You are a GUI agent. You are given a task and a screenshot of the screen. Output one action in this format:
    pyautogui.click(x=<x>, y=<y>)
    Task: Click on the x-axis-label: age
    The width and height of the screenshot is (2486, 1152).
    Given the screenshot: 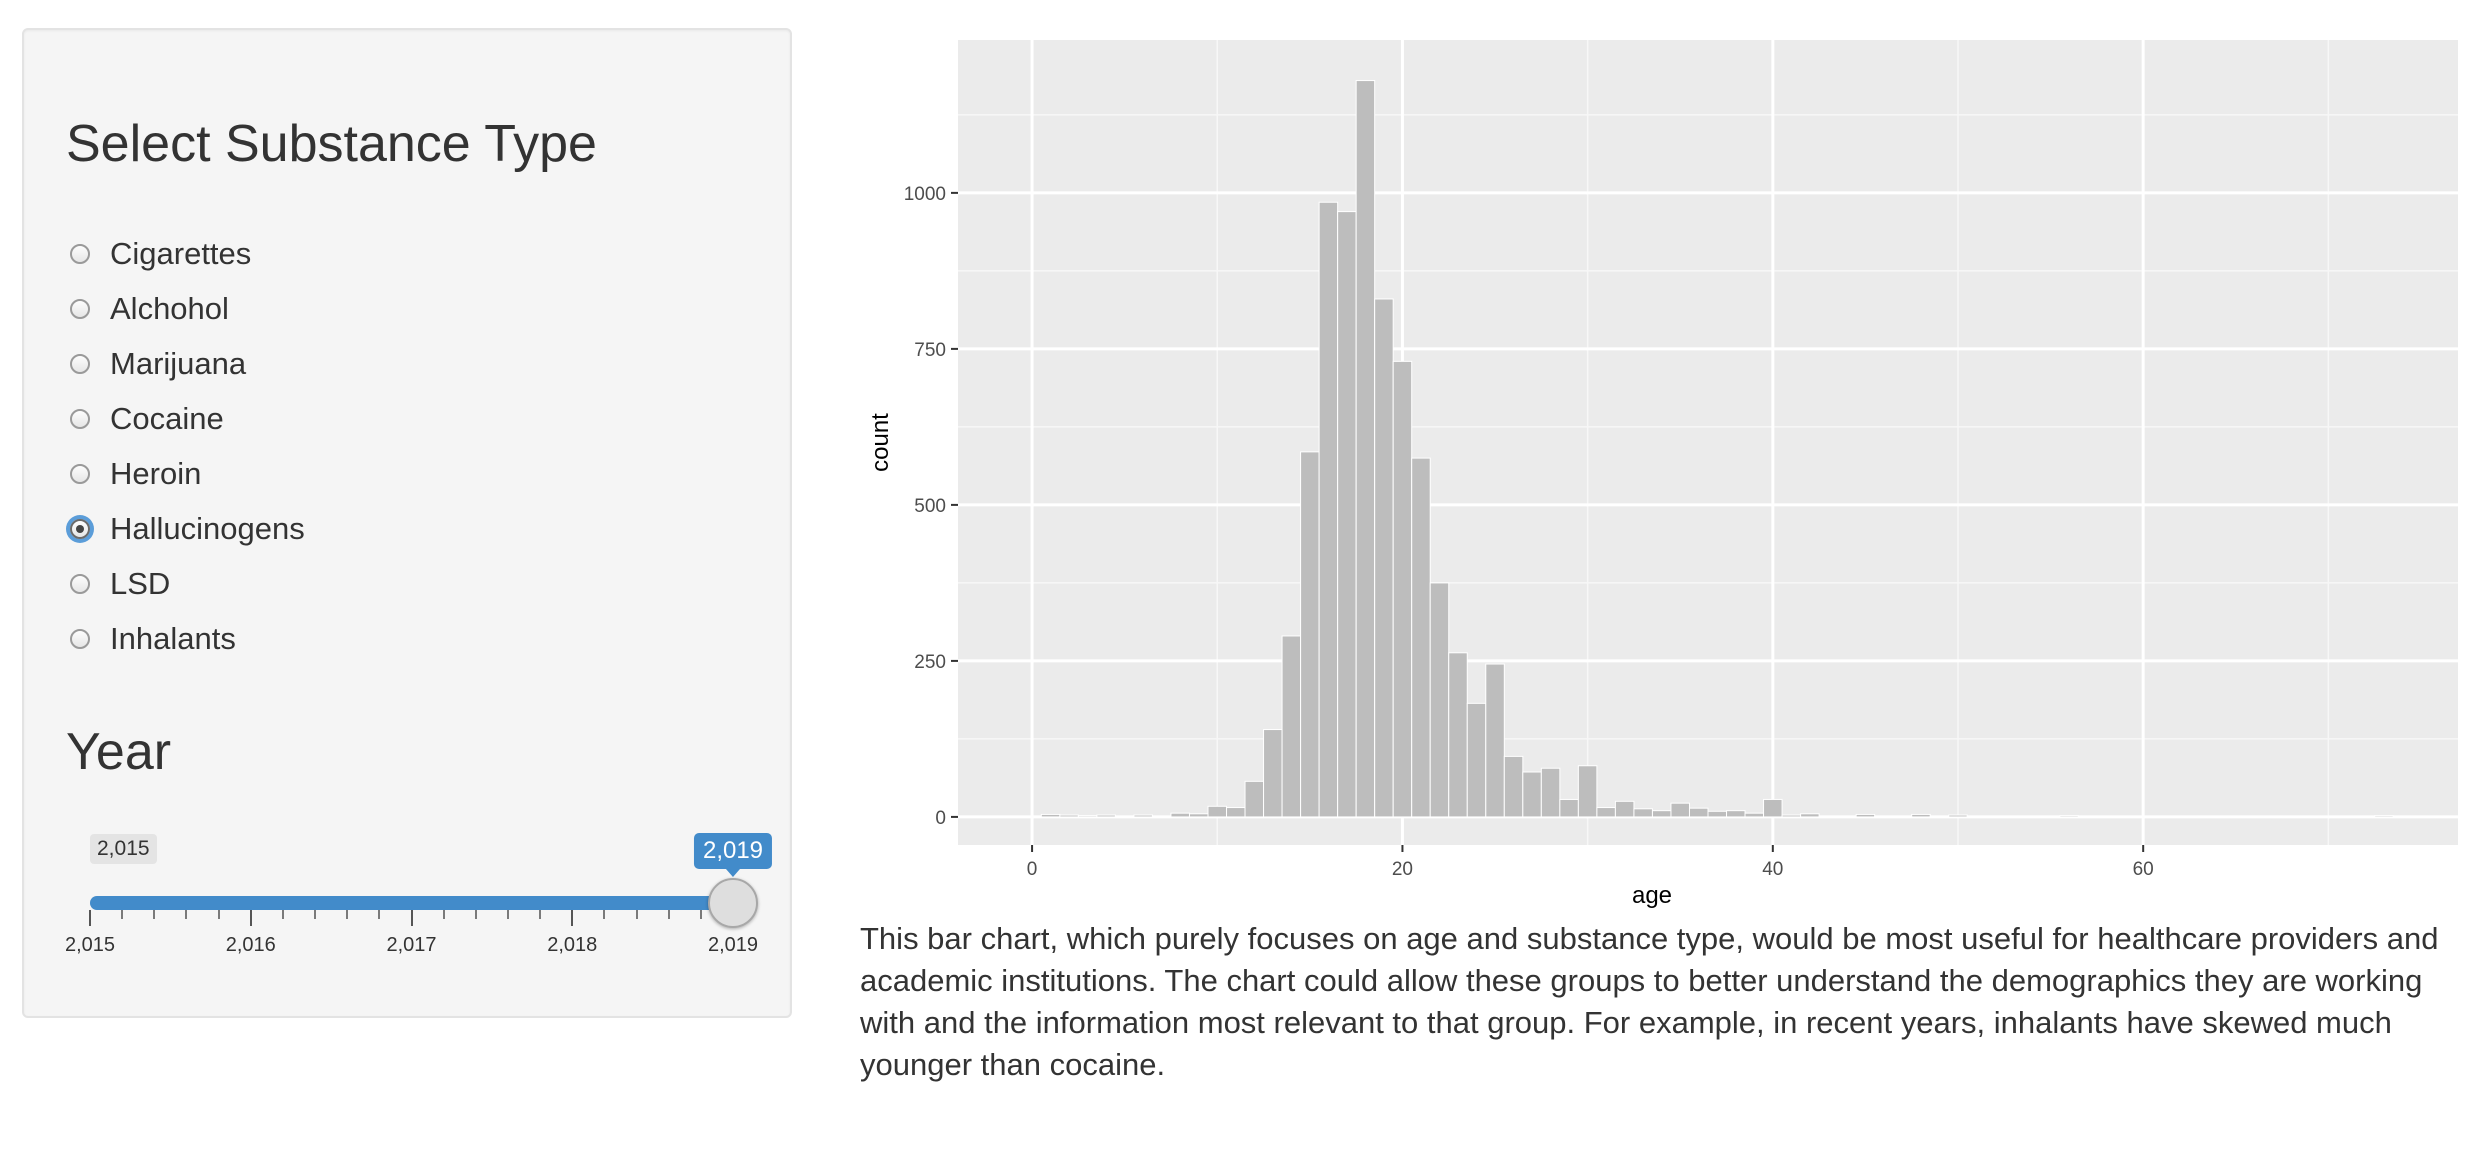 What is the action you would take?
    pyautogui.click(x=1652, y=895)
    